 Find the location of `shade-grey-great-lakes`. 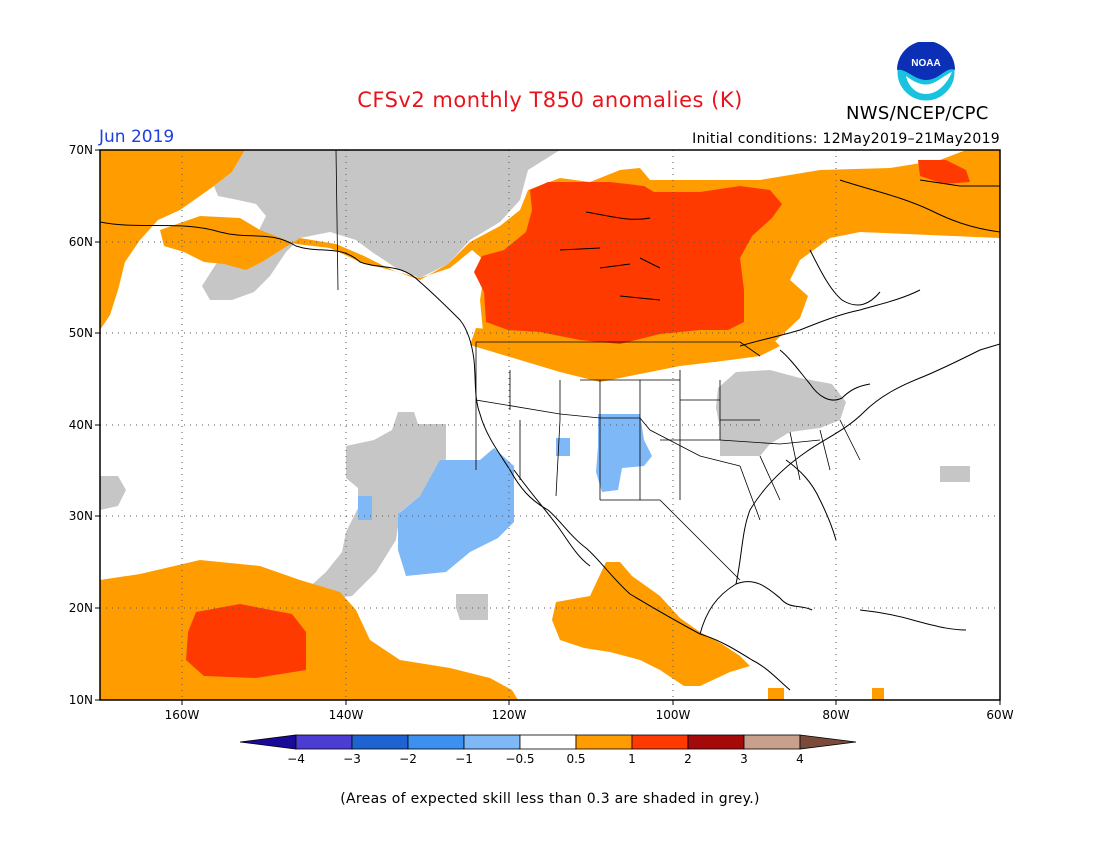

shade-grey-great-lakes is located at coordinates (781, 413).